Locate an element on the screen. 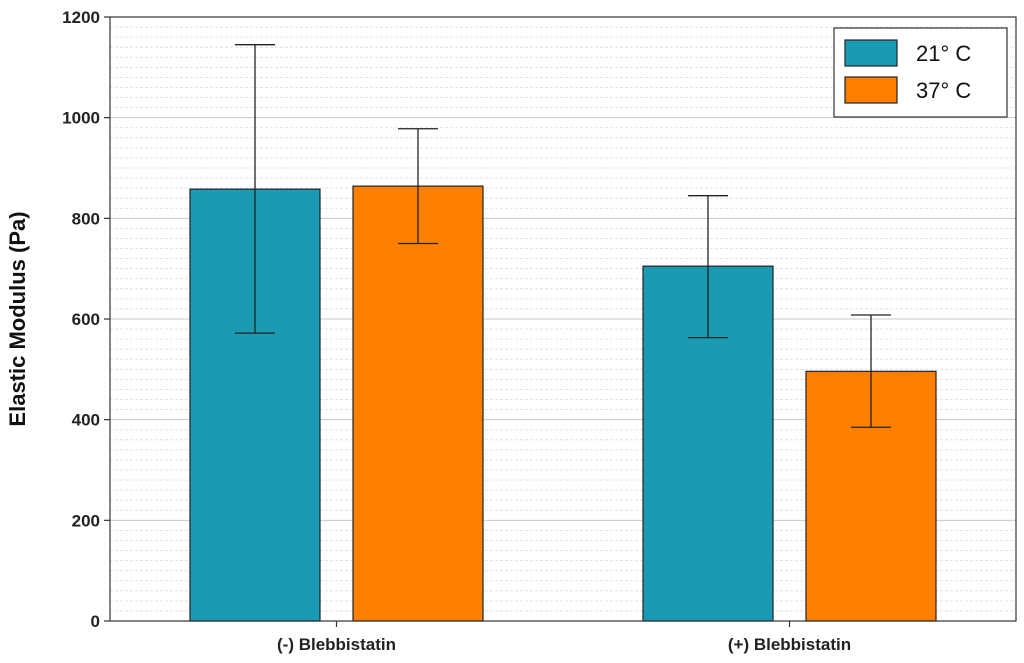  y-tick-label: 400 is located at coordinates (86, 420).